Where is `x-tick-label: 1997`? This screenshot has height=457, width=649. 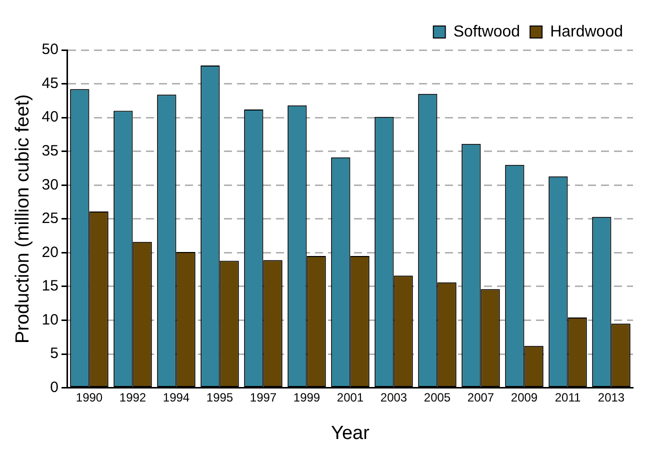
x-tick-label: 1997 is located at coordinates (263, 397).